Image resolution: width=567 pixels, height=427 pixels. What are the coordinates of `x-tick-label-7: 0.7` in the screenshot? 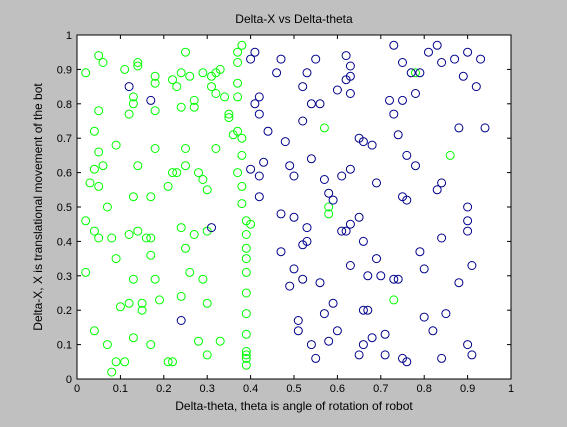 It's located at (380, 389).